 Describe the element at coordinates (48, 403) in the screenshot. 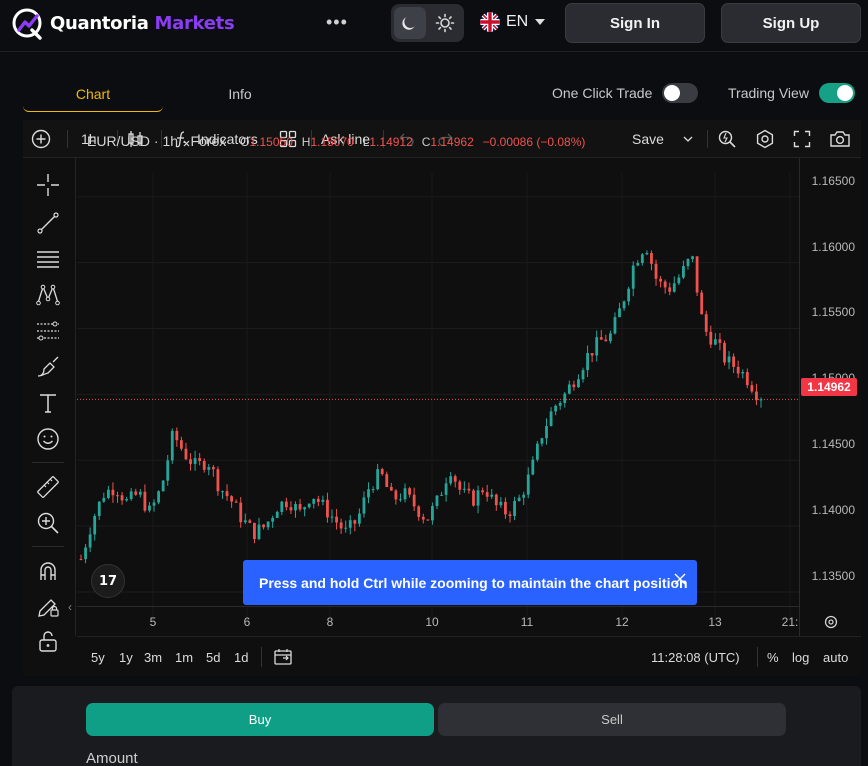

I see `text-tool` at that location.